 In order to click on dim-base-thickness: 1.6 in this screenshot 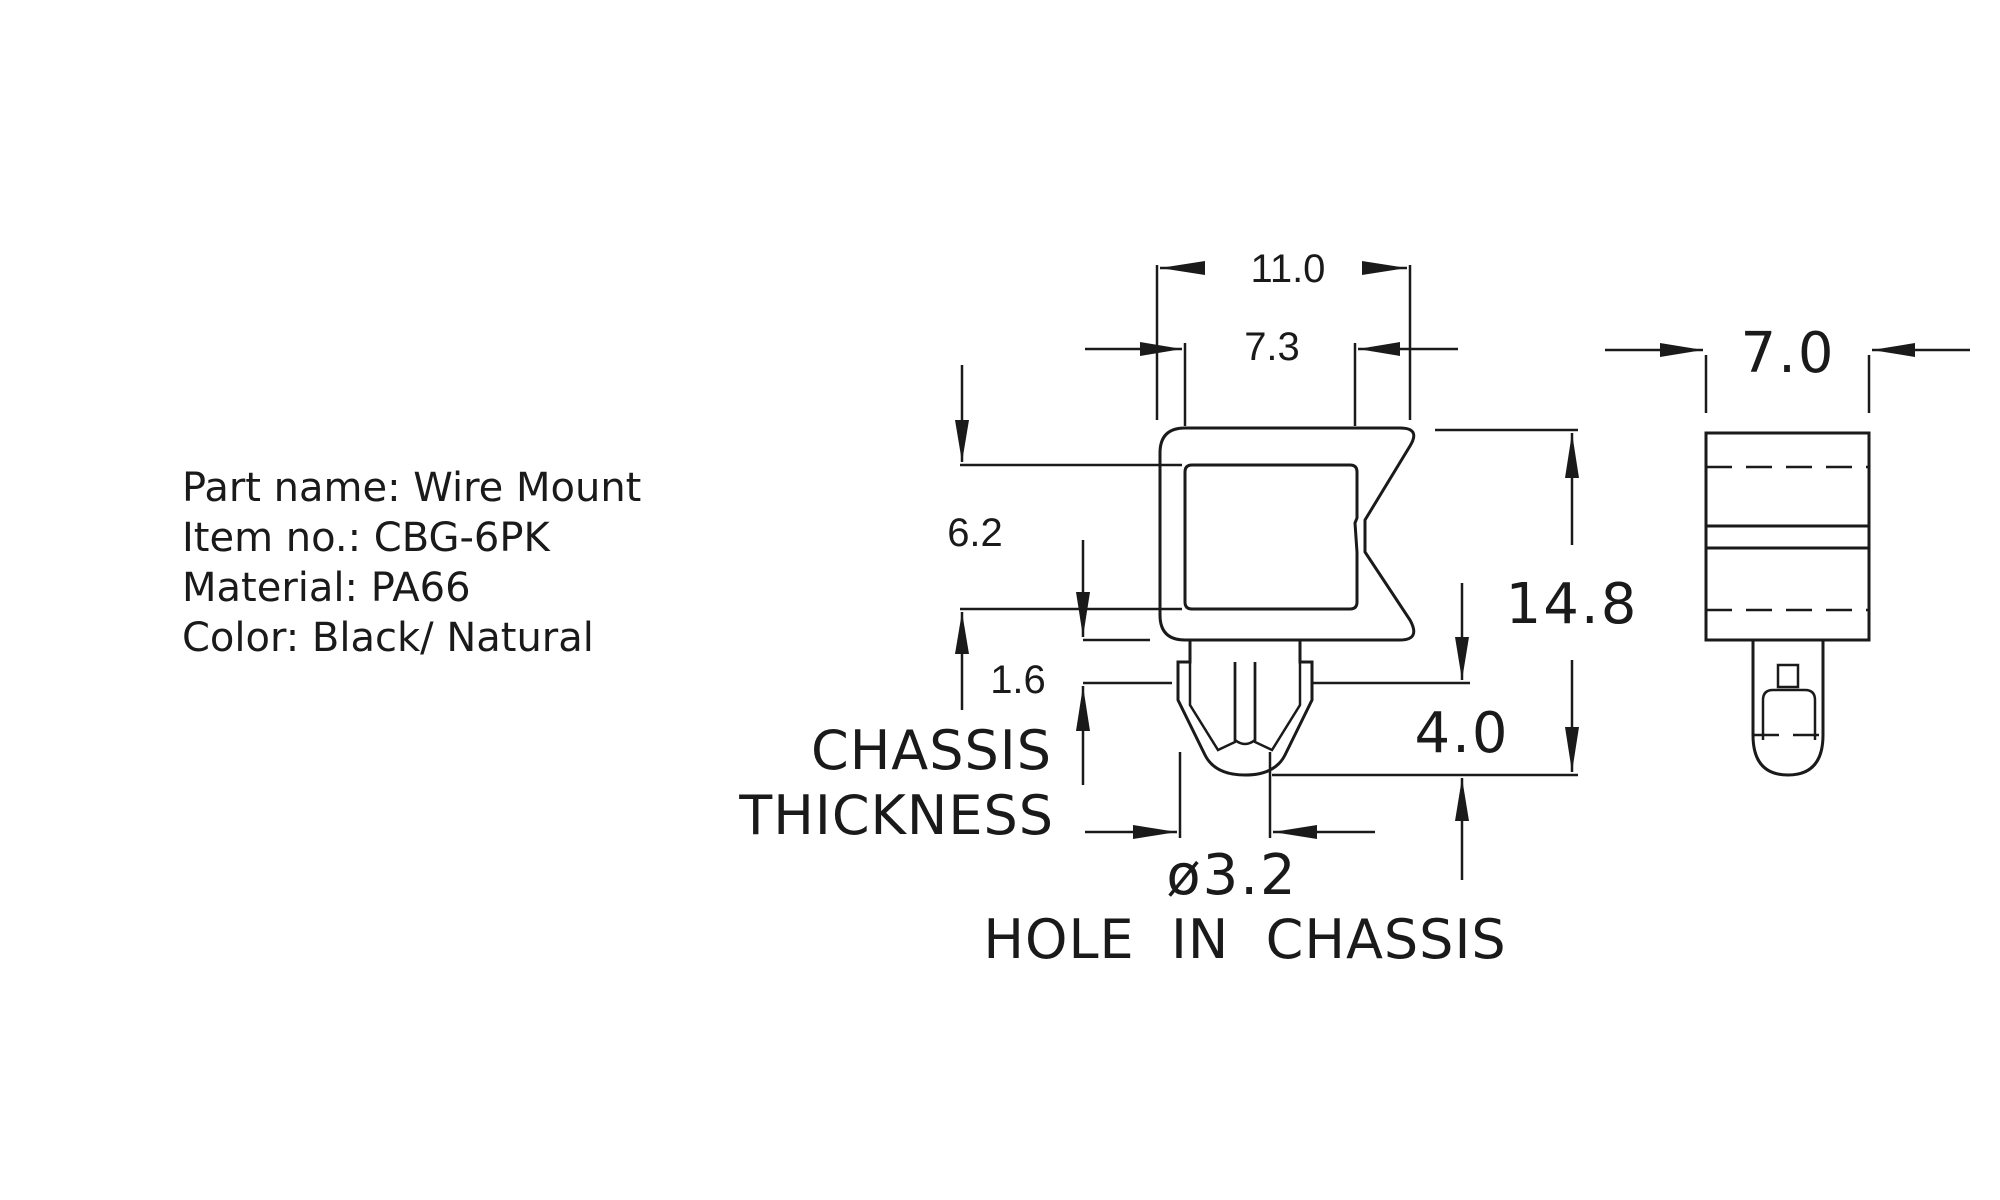, I will do `click(1081, 662)`.